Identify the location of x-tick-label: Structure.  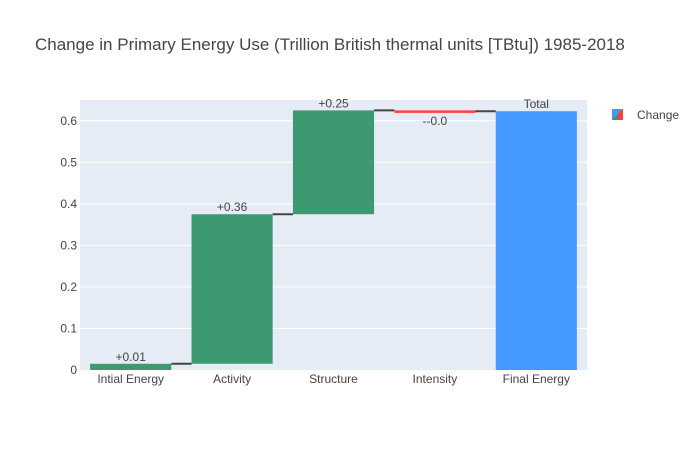
(333, 379).